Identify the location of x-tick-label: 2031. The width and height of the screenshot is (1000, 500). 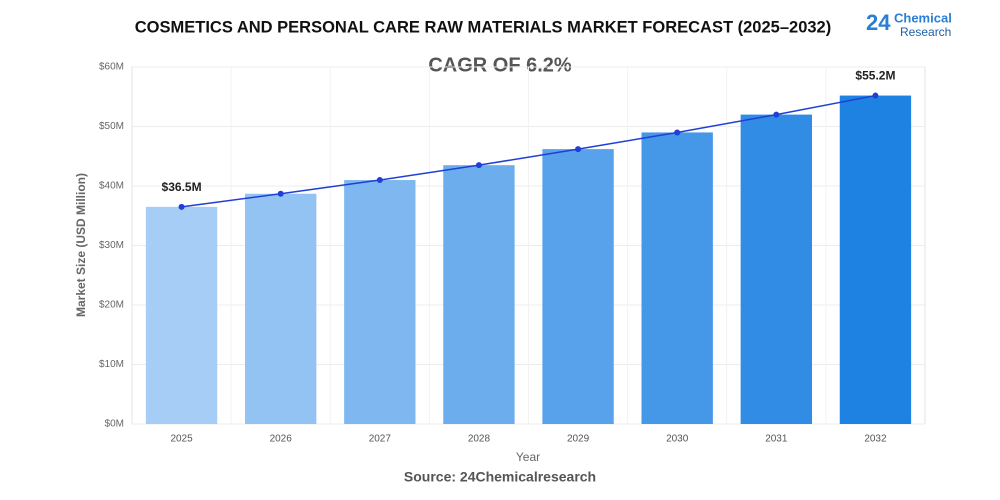
(776, 439).